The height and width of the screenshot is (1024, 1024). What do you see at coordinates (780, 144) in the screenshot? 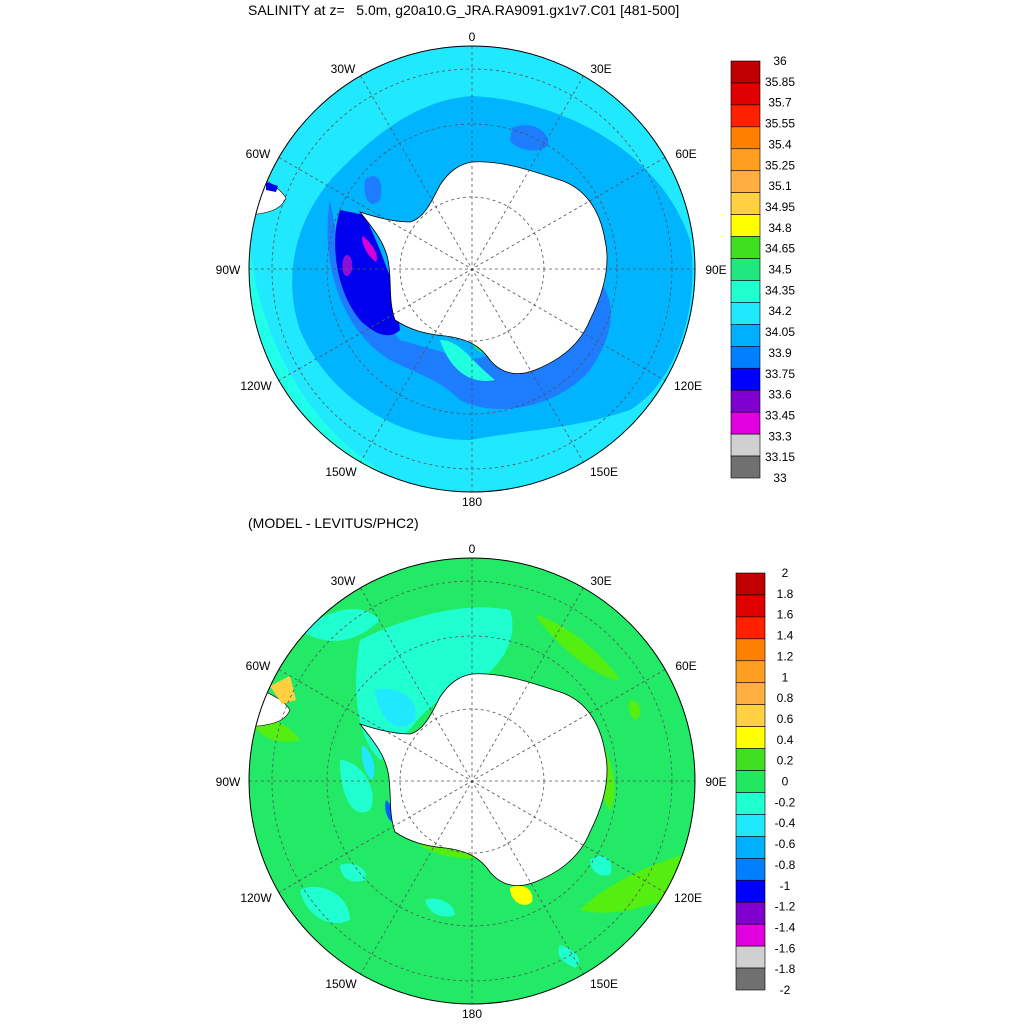
I see `top-colorbar-tick-label: 35.4` at bounding box center [780, 144].